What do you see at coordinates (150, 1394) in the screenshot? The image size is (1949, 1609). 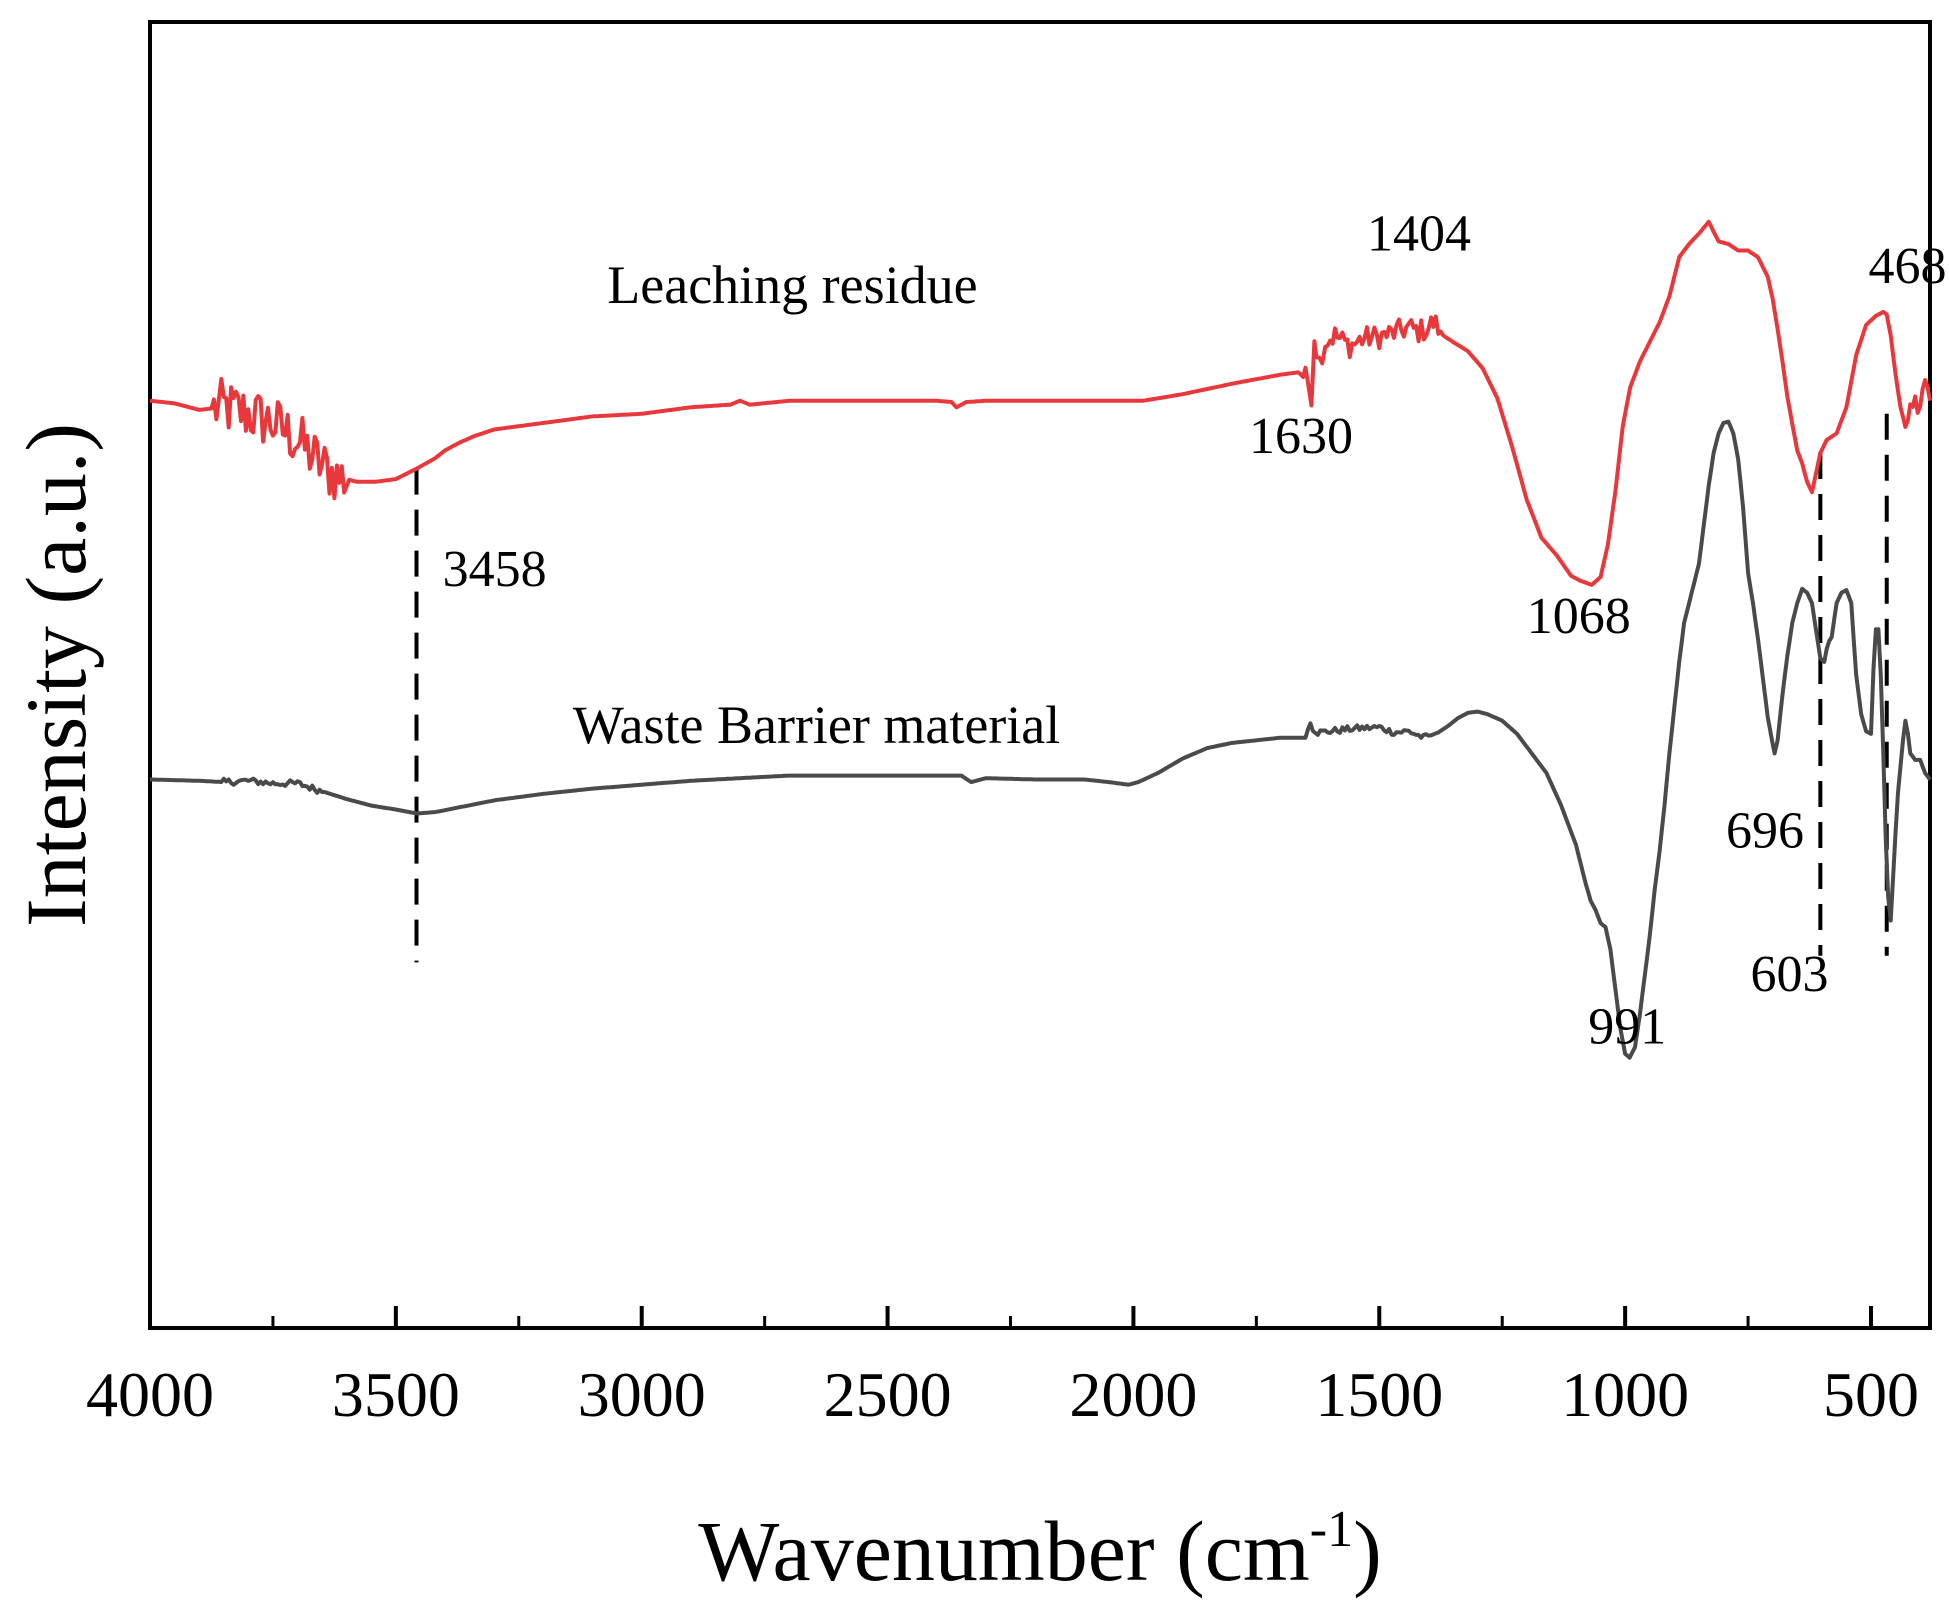 I see `x-tick-label: 4000` at bounding box center [150, 1394].